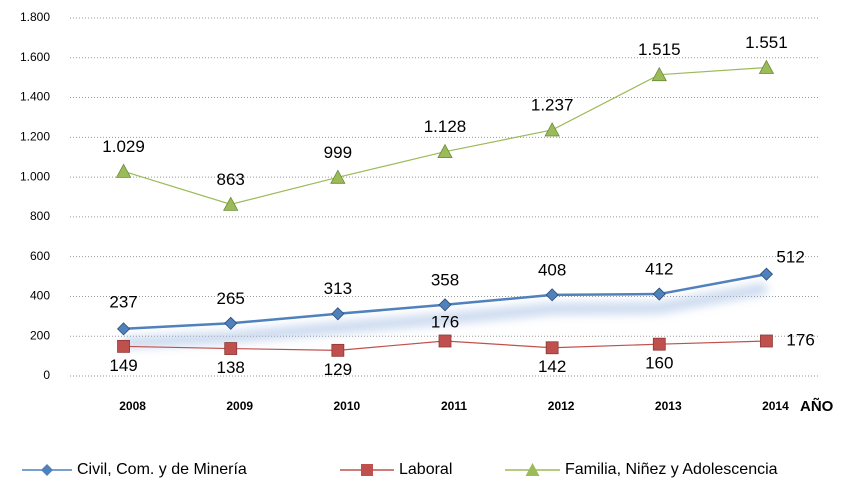 This screenshot has width=862, height=496. Describe the element at coordinates (35, 137) in the screenshot. I see `y-tick-label: 1.200` at that location.